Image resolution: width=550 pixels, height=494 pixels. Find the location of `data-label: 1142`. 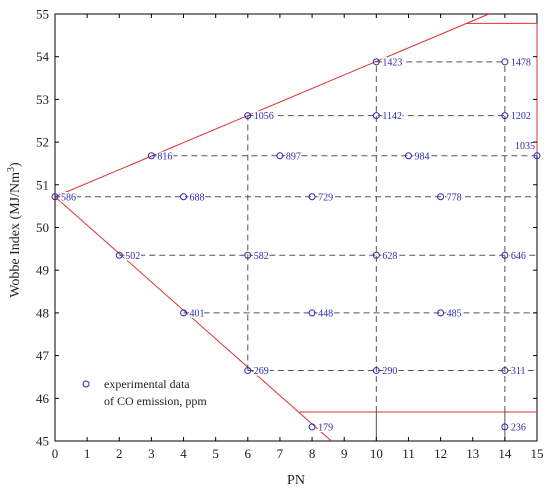

data-label: 1142 is located at coordinates (392, 116).